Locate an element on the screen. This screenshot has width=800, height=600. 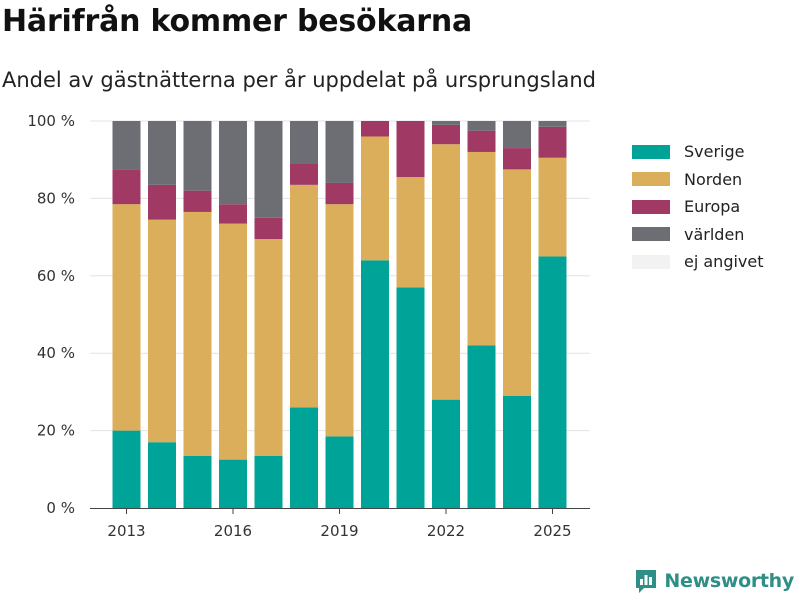
legend-item: Sverige is located at coordinates (714, 152).